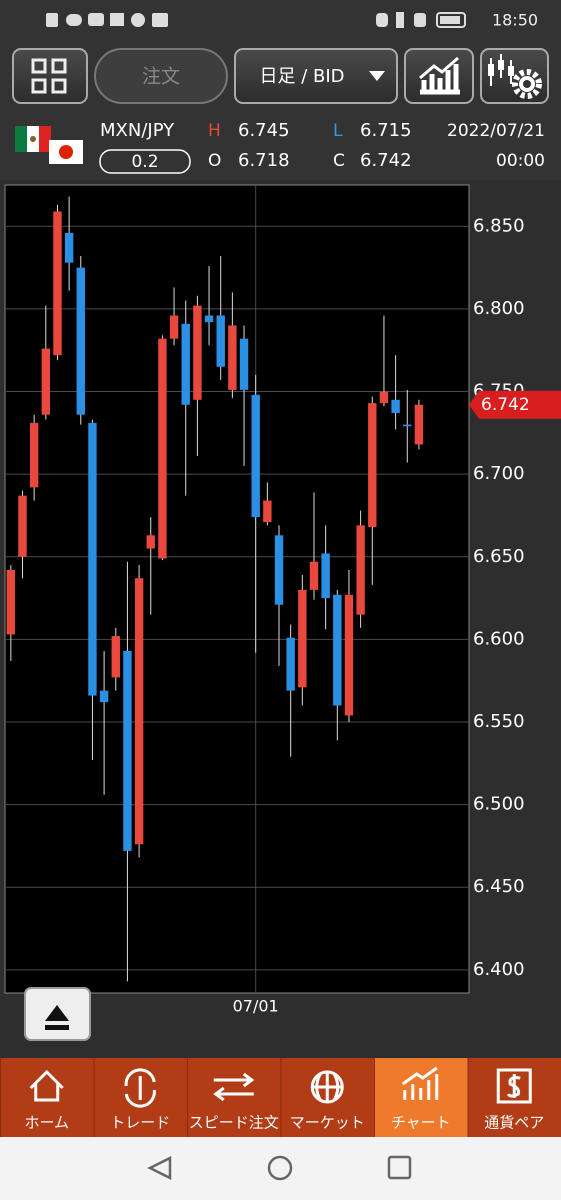  I want to click on system-nav, so click(280, 1168).